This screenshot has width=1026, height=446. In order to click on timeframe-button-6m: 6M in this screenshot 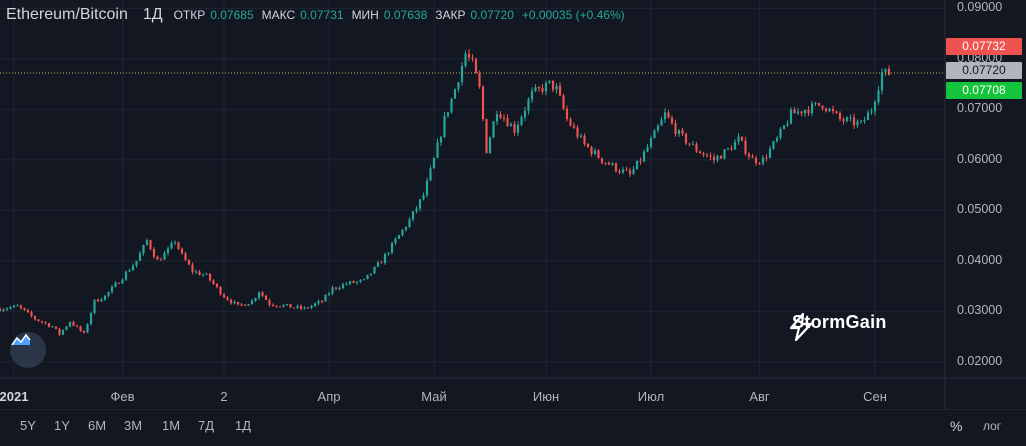, I will do `click(97, 425)`.